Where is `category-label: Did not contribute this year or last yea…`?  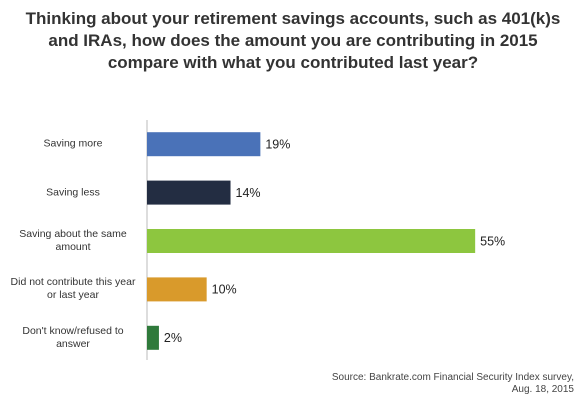 category-label: Did not contribute this year or last yea… is located at coordinates (73, 289).